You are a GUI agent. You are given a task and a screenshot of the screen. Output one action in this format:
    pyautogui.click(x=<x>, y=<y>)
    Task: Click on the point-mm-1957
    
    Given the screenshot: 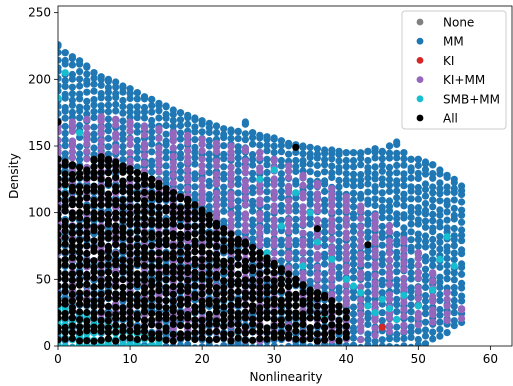 What is the action you would take?
    pyautogui.click(x=462, y=250)
    